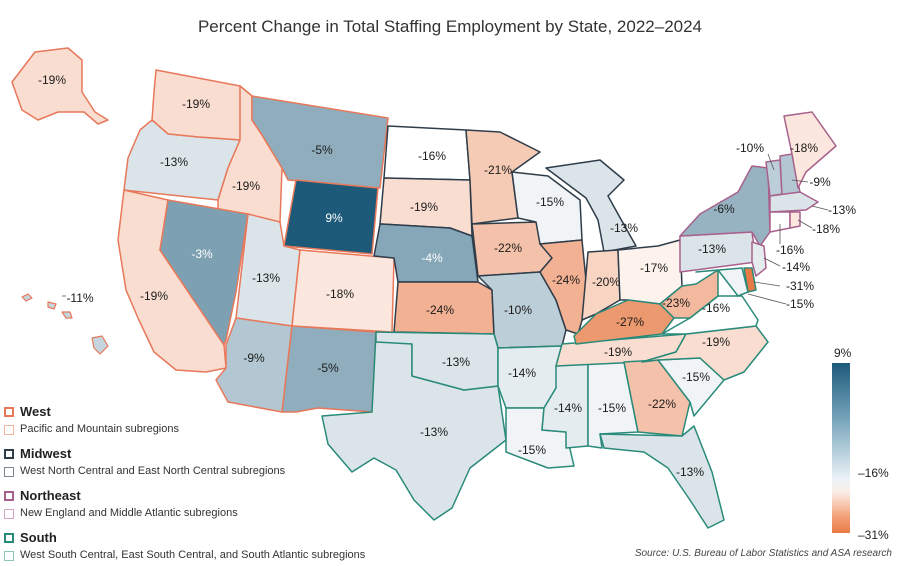 The height and width of the screenshot is (566, 900). I want to click on state-indiana, so click(601, 285).